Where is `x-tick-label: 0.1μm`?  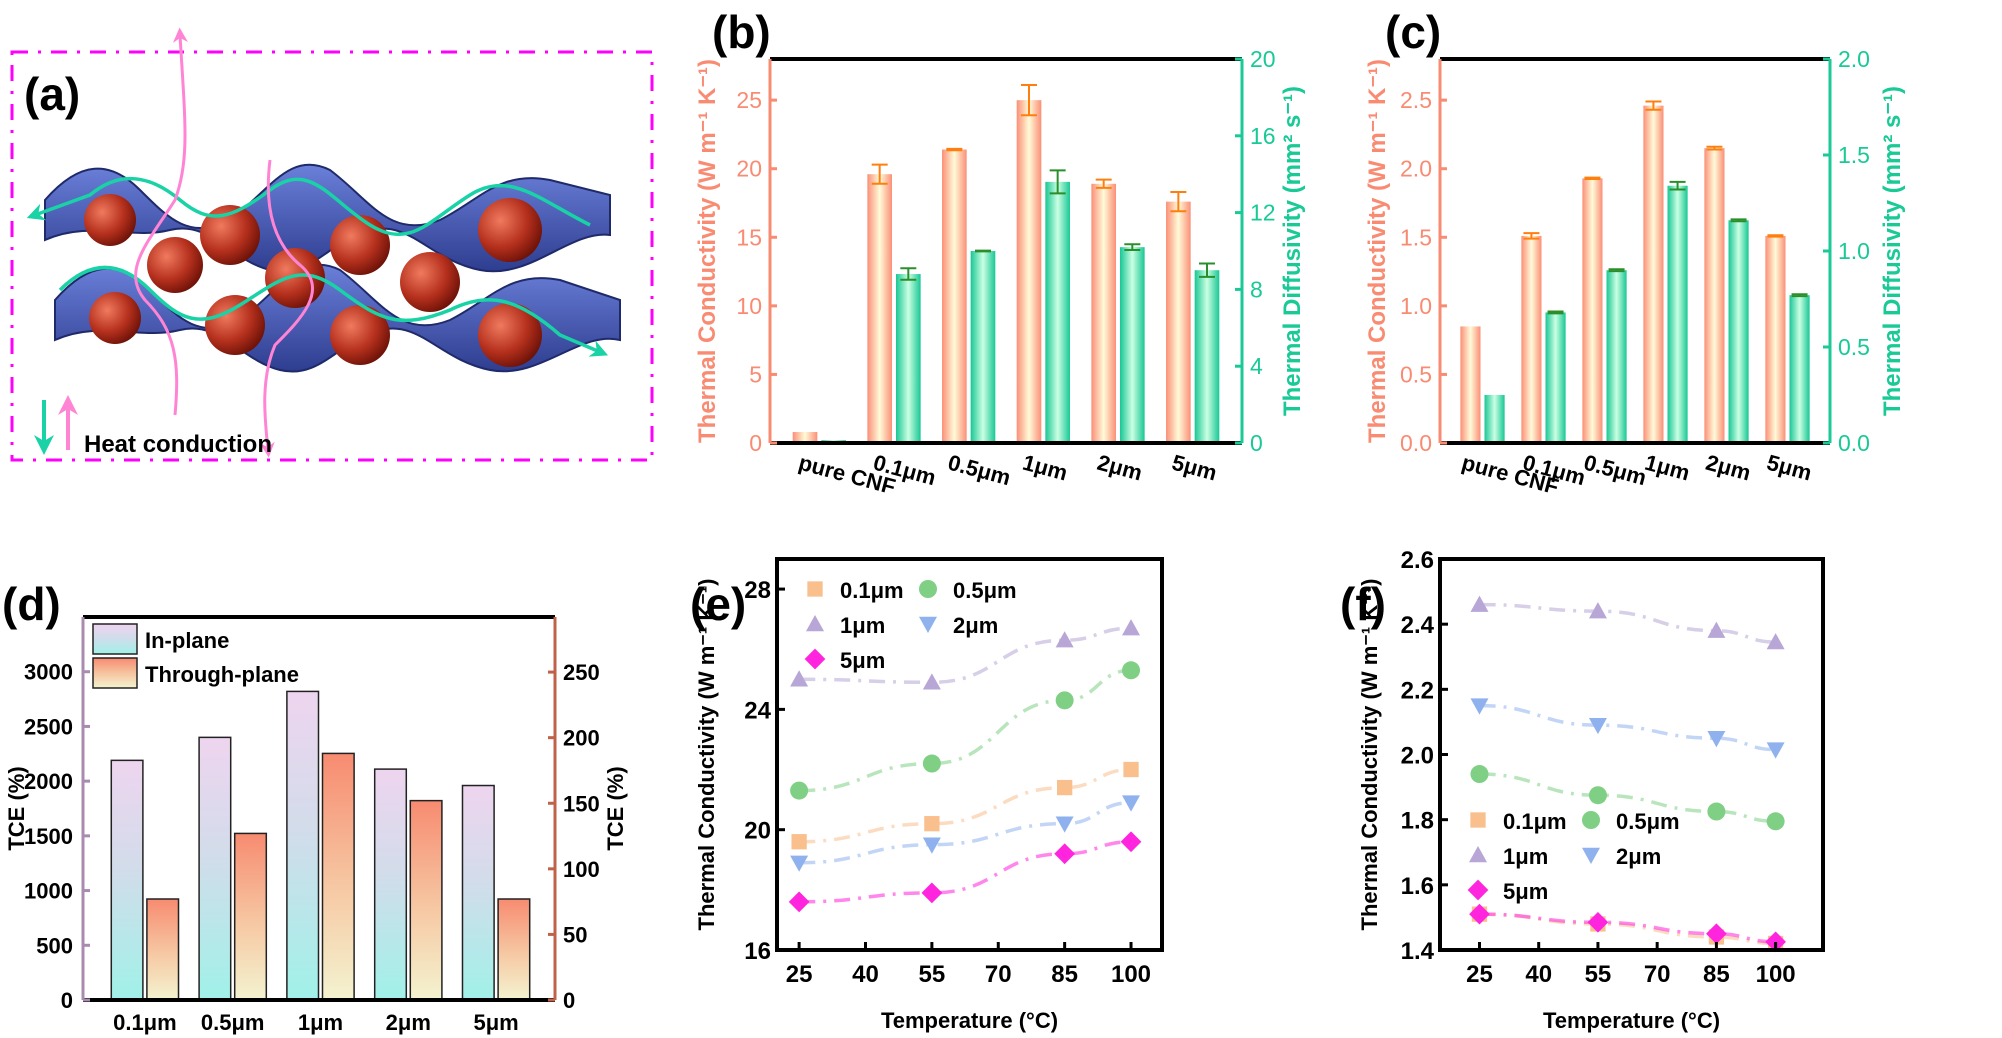 x-tick-label: 0.1μm is located at coordinates (145, 1022).